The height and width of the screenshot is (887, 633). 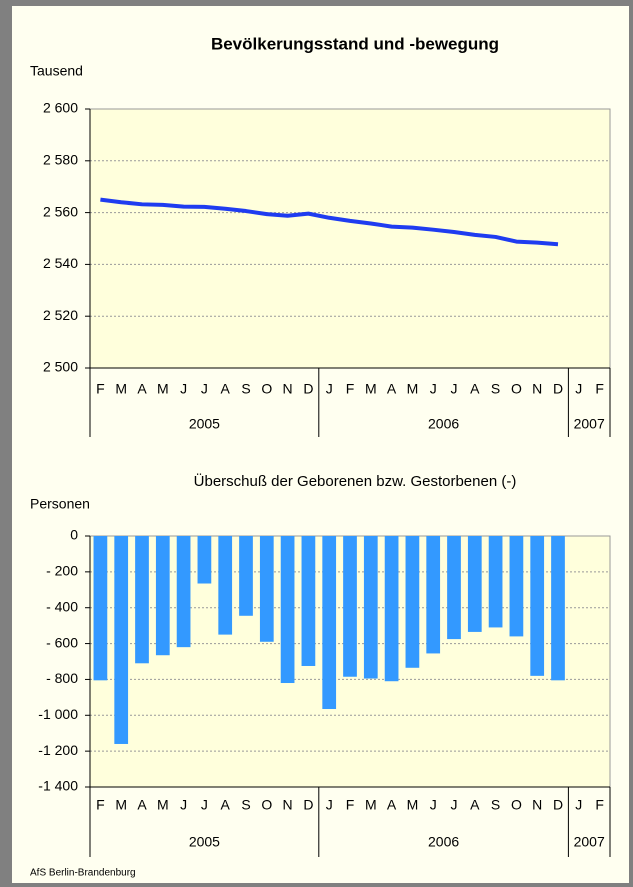 I want to click on x-group-label: 2006, so click(x=443, y=424).